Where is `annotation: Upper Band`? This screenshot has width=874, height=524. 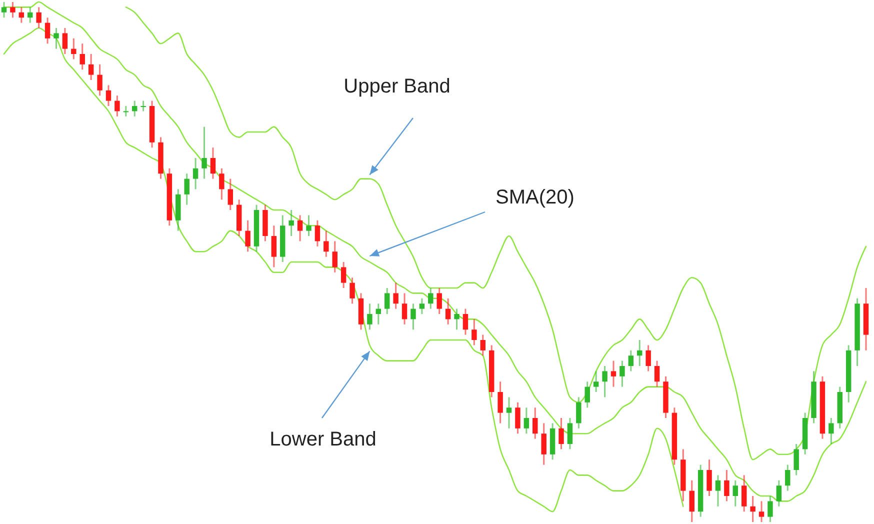 annotation: Upper Band is located at coordinates (397, 86).